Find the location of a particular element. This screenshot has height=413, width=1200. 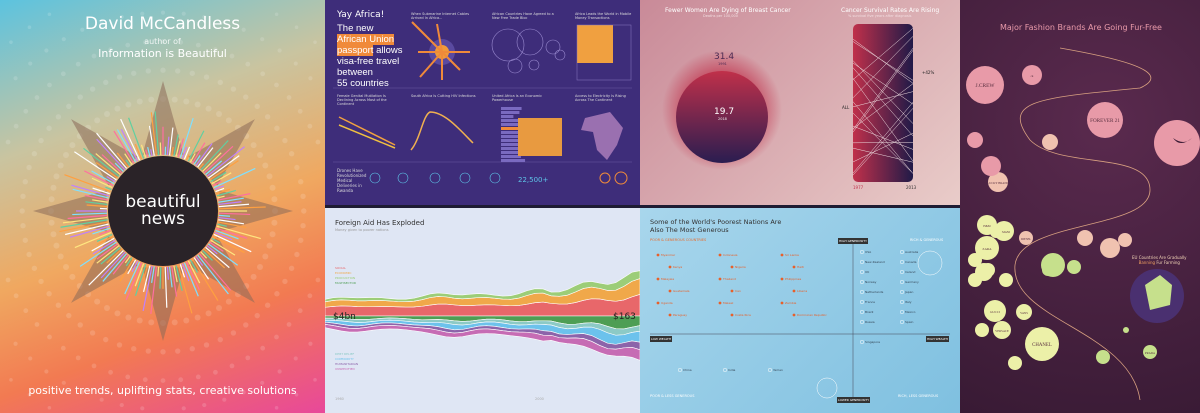

author-of: author of is located at coordinates (162, 41).